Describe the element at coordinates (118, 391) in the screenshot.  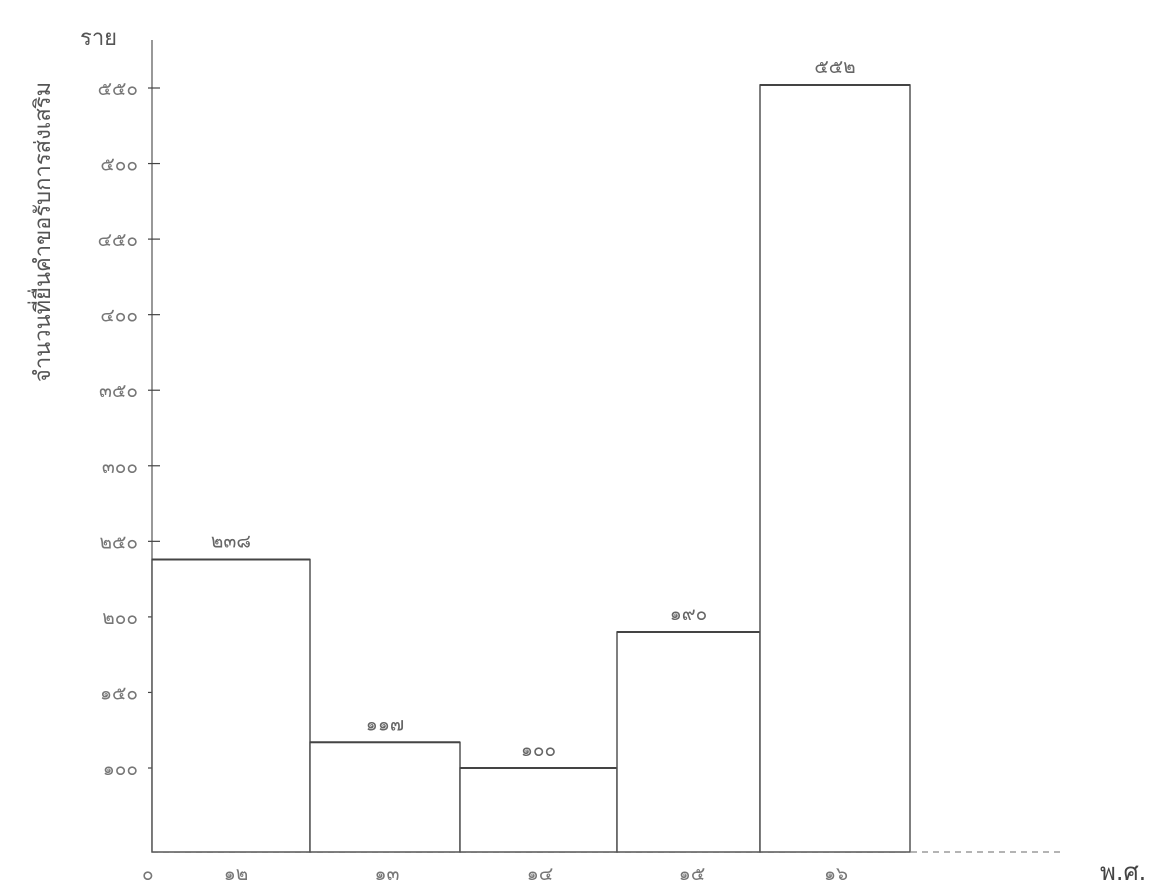
I see `y-tick-label: ๓๕๐` at that location.